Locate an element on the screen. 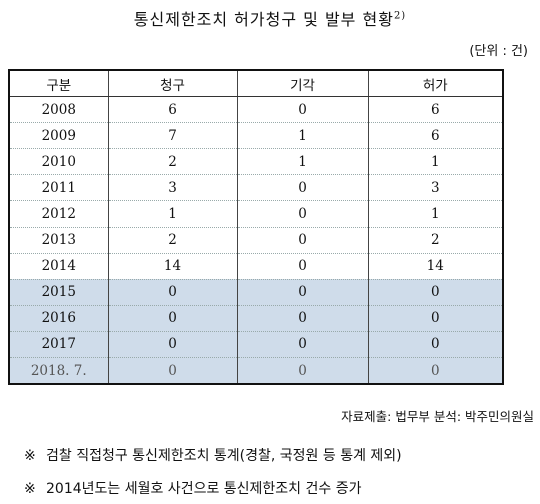 This screenshot has width=540, height=504. cell-year: 2014 is located at coordinates (58, 266).